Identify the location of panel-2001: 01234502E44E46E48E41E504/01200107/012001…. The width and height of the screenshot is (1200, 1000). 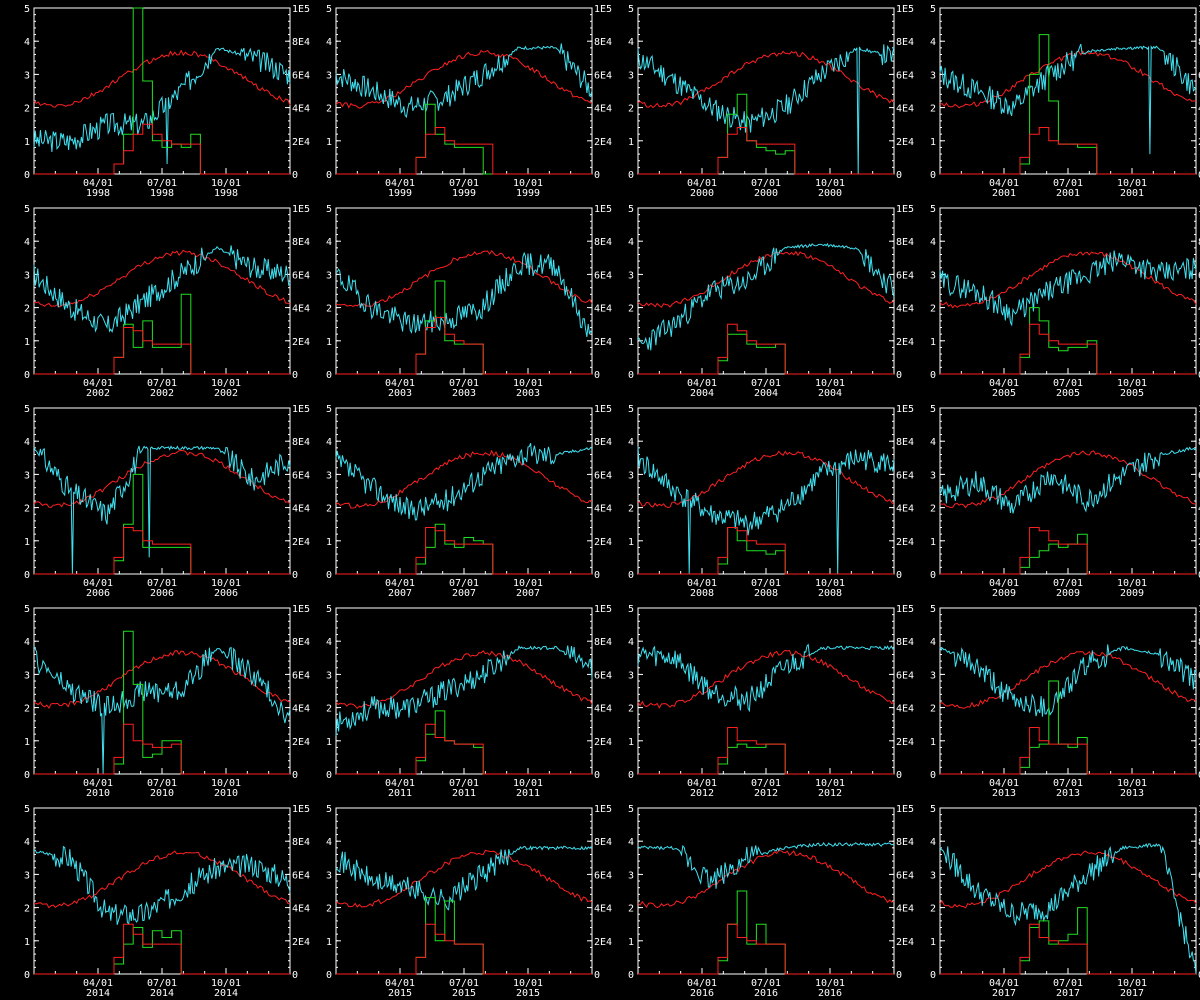
(1065, 101).